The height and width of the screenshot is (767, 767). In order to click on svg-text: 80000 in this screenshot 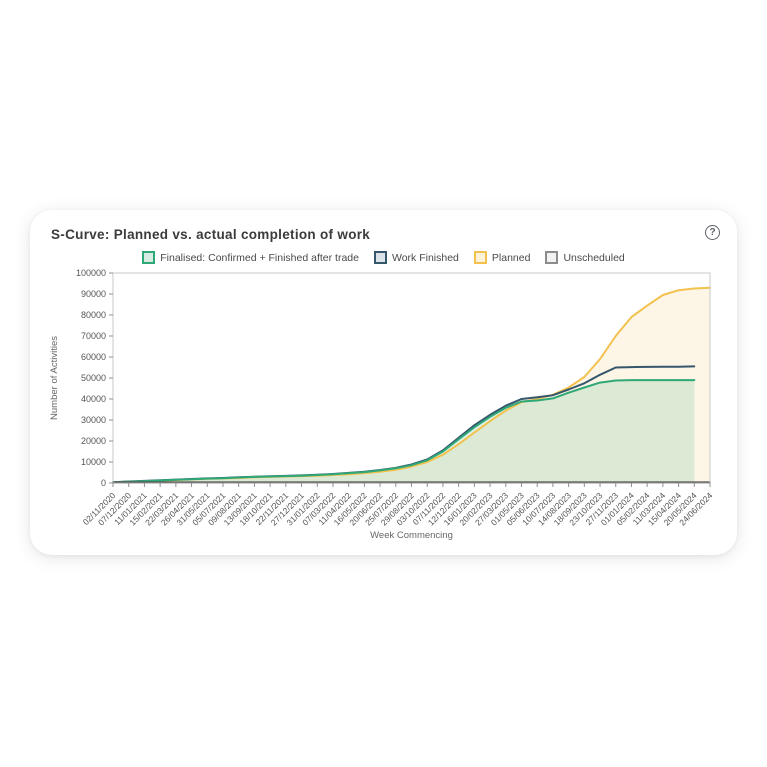, I will do `click(93, 315)`.